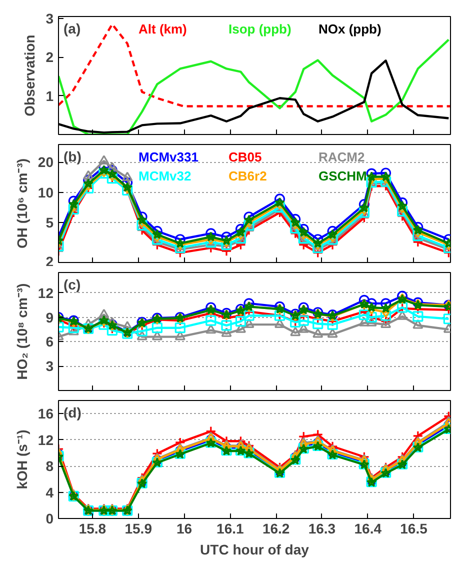 The image size is (453, 580). I want to click on y-tick-label: 20, so click(46, 162).